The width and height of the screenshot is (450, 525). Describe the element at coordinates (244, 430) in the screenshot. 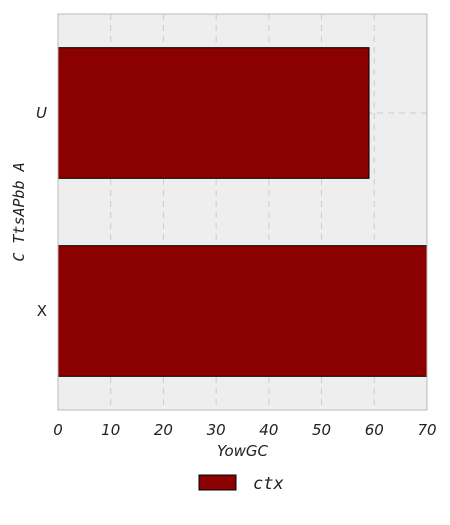

I see `x-tick-labels: 0 10 20 30 40 50 60 70` at that location.